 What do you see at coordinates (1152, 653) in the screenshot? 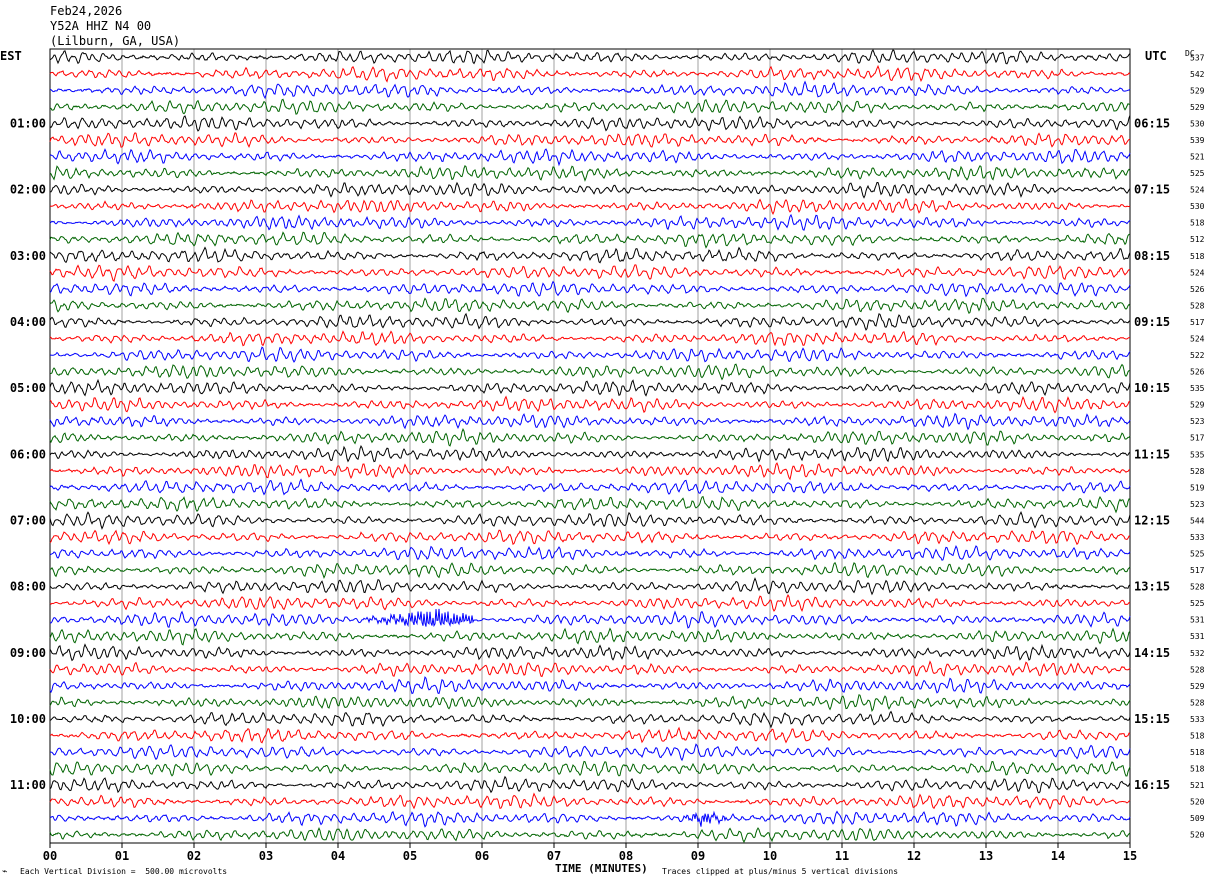
I see `right-hour-label: 14:15` at bounding box center [1152, 653].